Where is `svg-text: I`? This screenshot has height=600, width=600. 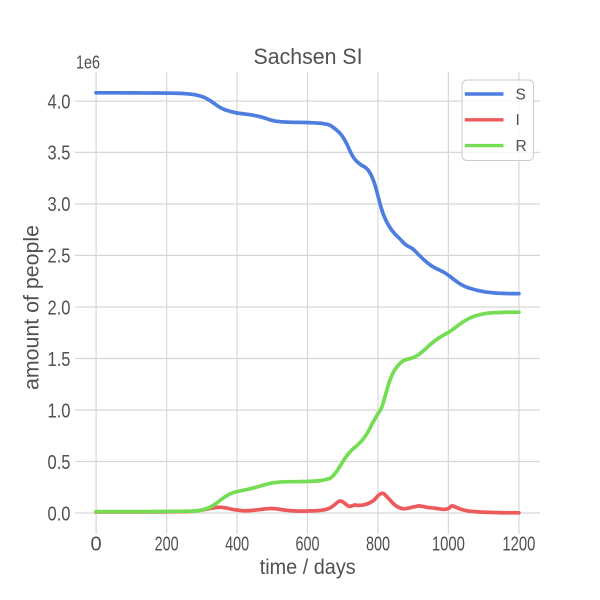
svg-text: I is located at coordinates (518, 120).